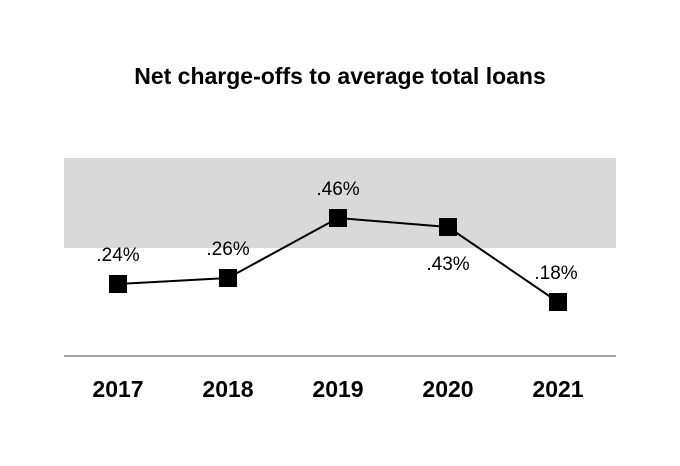 Image resolution: width=680 pixels, height=466 pixels. I want to click on x-tick-2020: 2020, so click(447, 389).